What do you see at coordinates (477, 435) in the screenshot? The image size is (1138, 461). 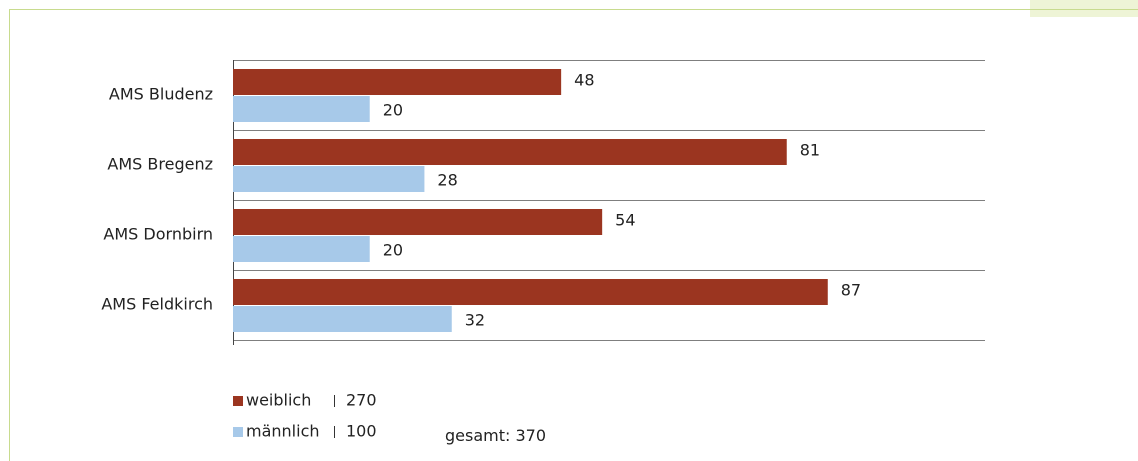 I see `total-label-text: gesamt:` at bounding box center [477, 435].